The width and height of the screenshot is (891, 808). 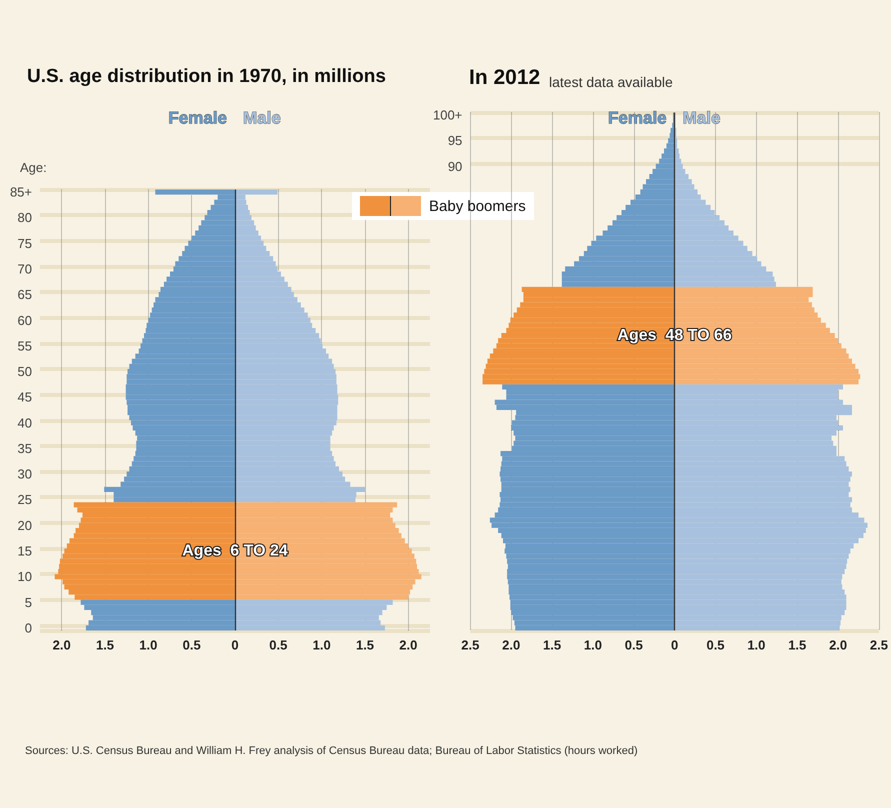 I want to click on legend-box: Baby boomers, so click(x=443, y=206).